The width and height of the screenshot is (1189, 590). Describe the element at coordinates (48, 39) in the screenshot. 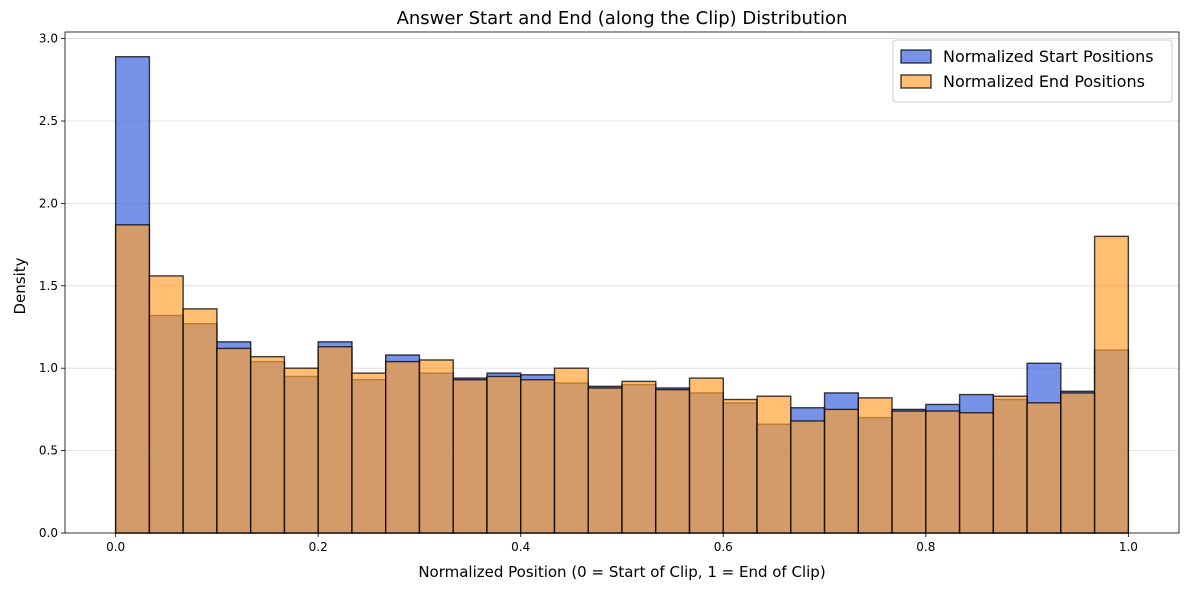

I see `y-tick-label: 3.0` at that location.